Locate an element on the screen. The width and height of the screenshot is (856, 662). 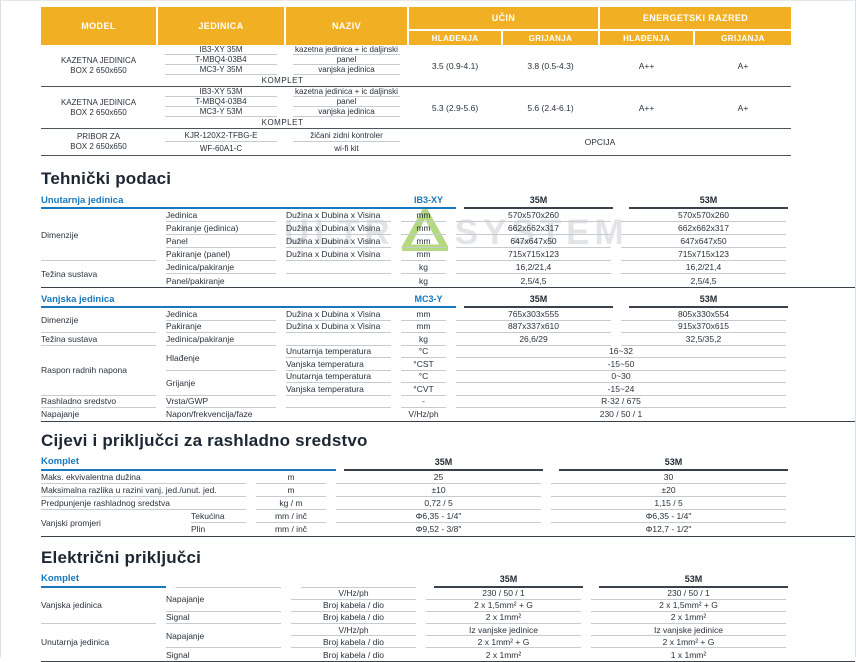
value-35m: 2 x 1,5mm² + G is located at coordinates (503, 606).